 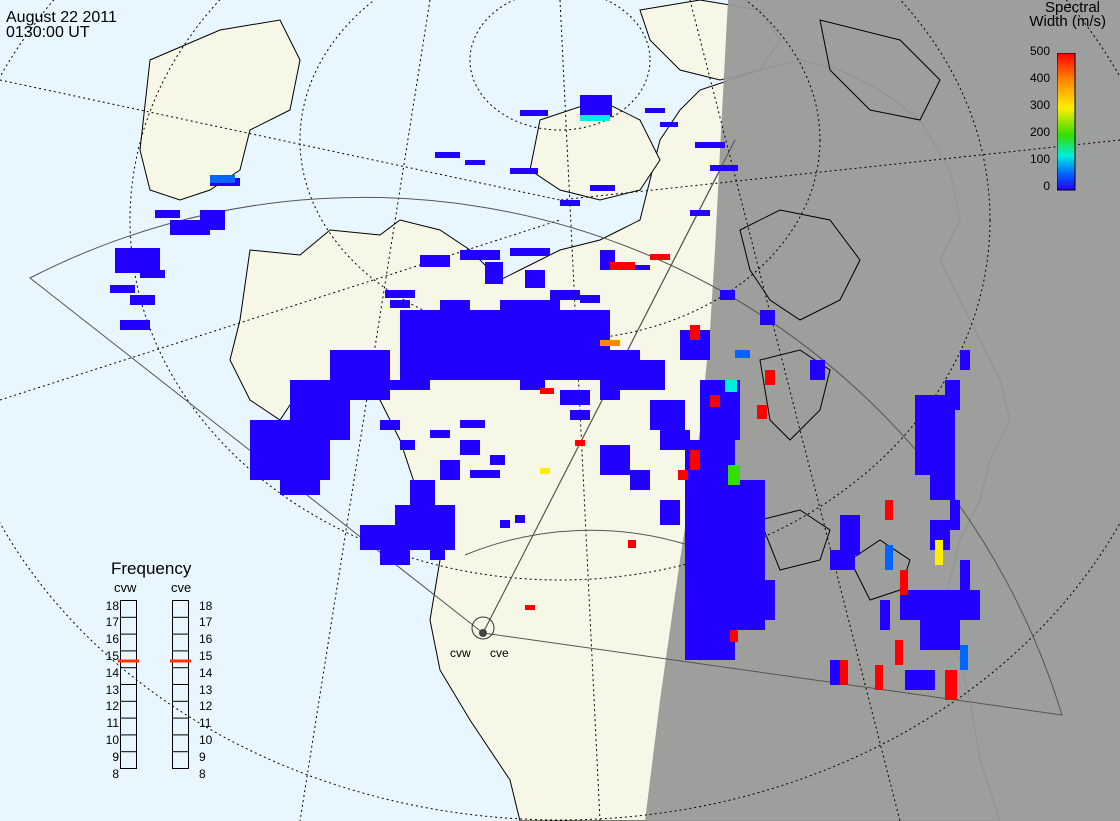 What do you see at coordinates (205, 723) in the screenshot?
I see `freq-scale-label-right: 11` at bounding box center [205, 723].